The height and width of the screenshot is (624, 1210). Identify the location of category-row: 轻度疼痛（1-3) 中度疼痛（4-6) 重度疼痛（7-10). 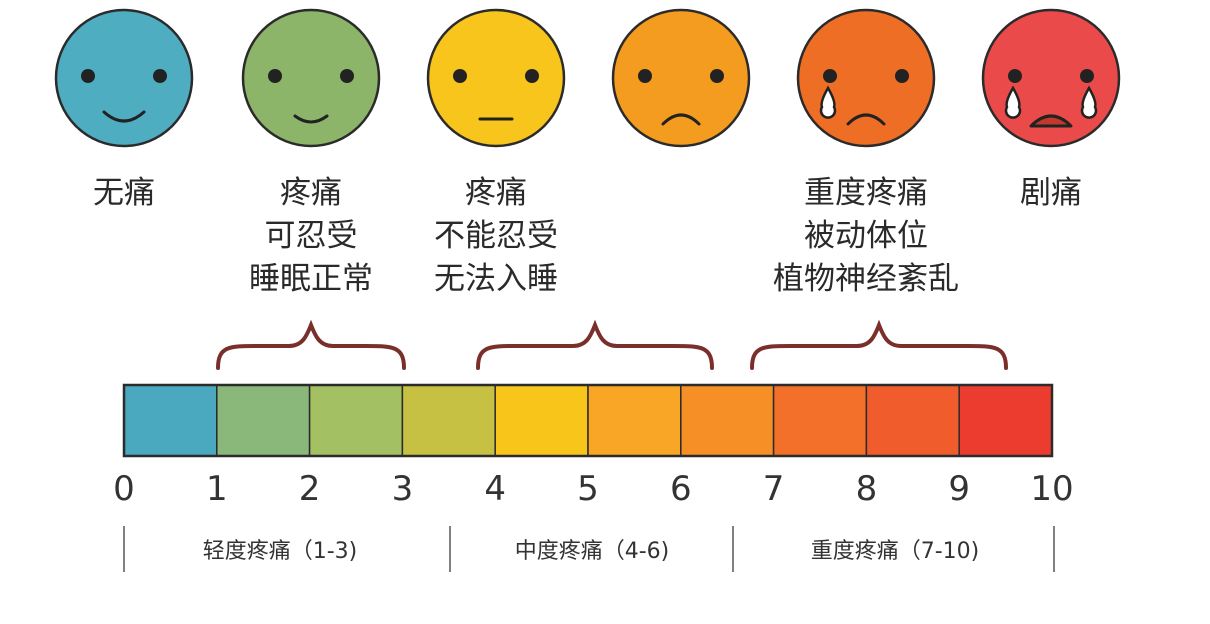
(589, 549).